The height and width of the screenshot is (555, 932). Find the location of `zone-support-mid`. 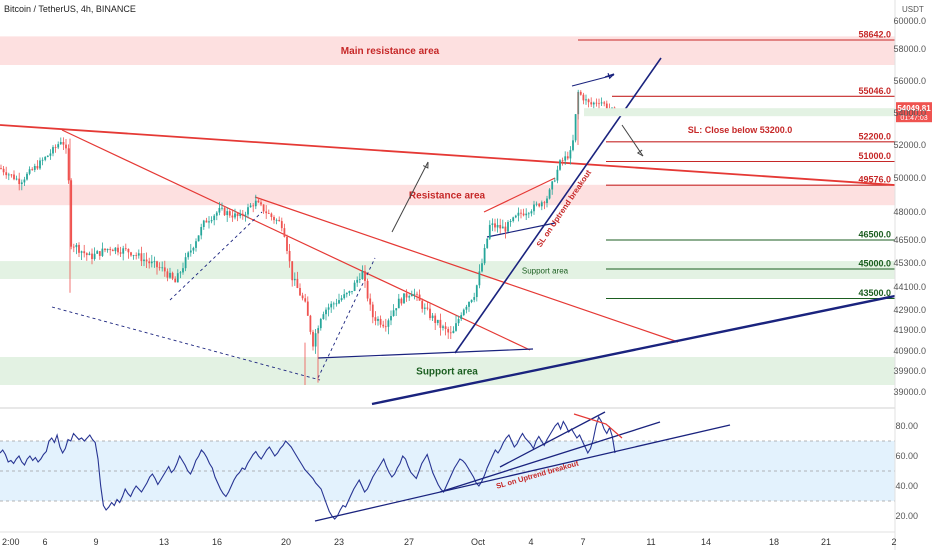

zone-support-mid is located at coordinates (447, 270).